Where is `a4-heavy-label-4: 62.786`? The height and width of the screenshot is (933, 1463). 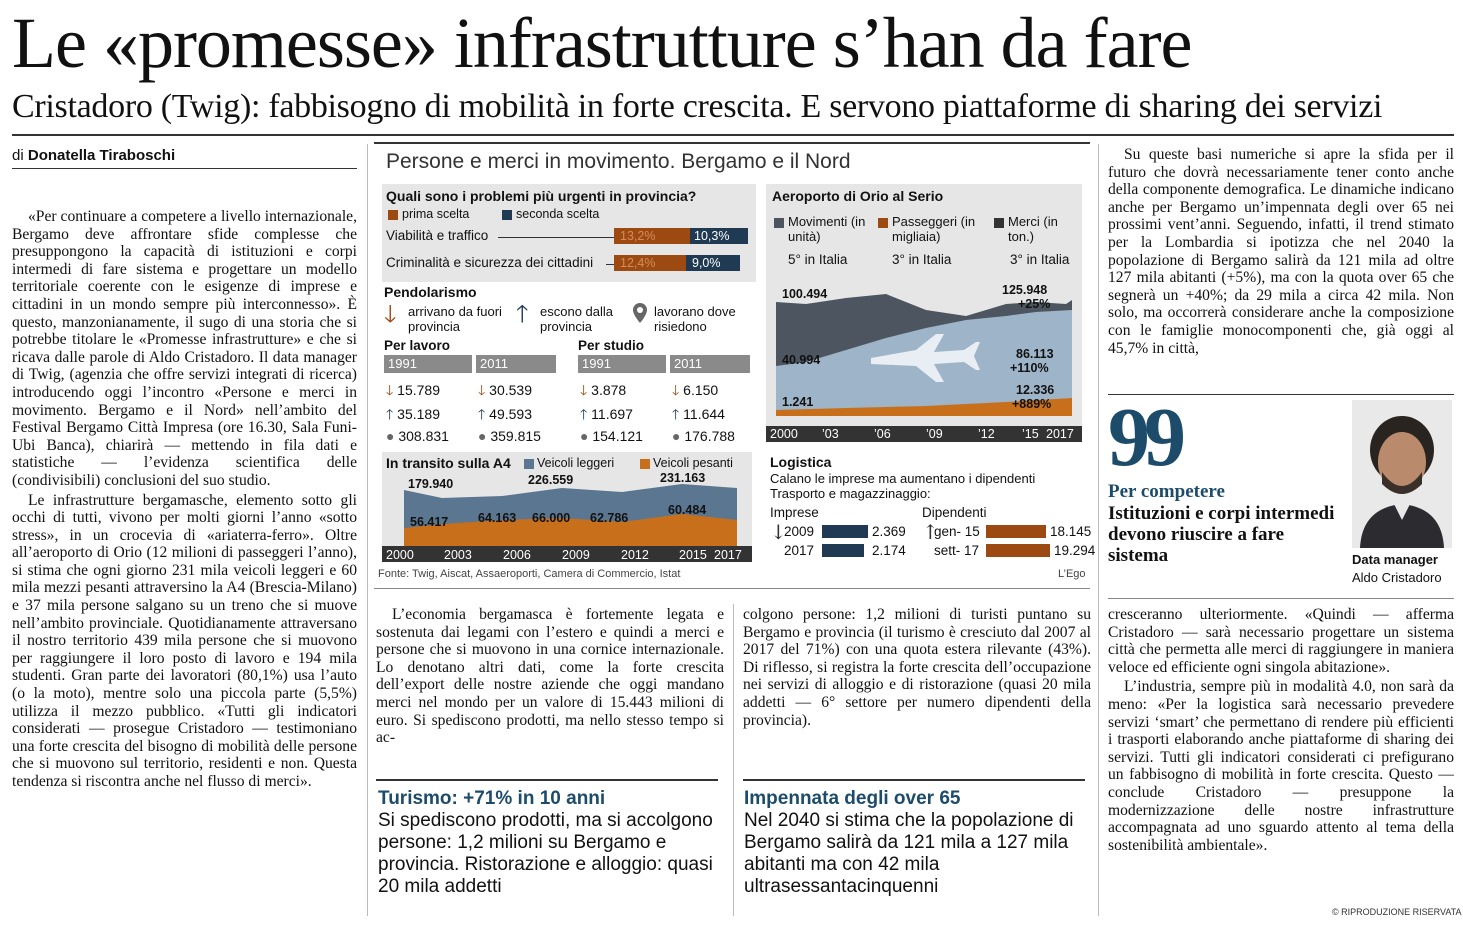 a4-heavy-label-4: 62.786 is located at coordinates (609, 518).